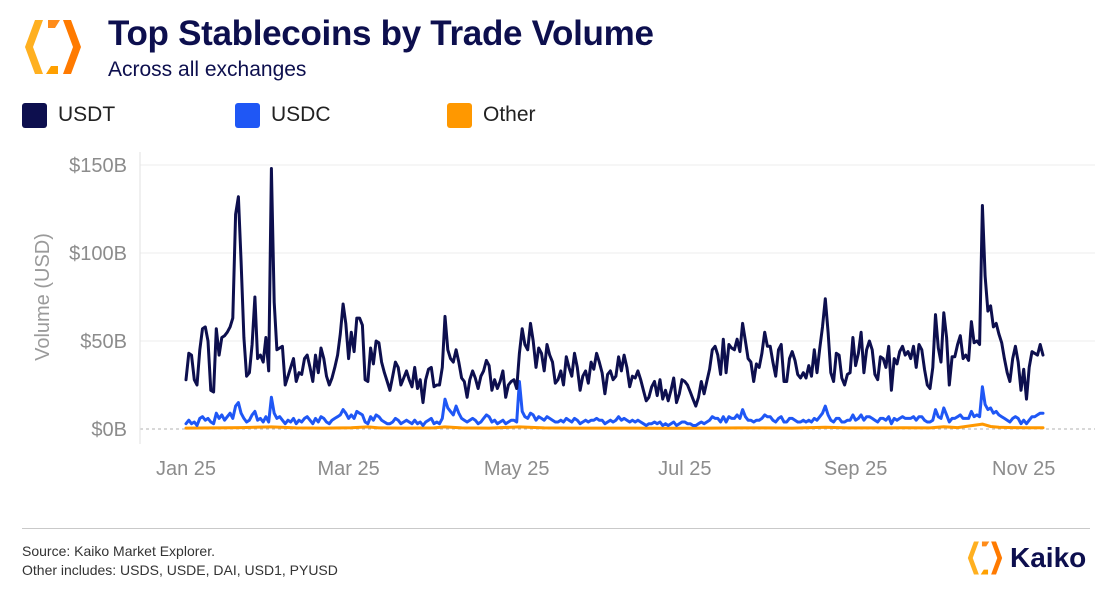 The width and height of the screenshot is (1120, 591). What do you see at coordinates (985, 558) in the screenshot?
I see `kaiko-brand-icon` at bounding box center [985, 558].